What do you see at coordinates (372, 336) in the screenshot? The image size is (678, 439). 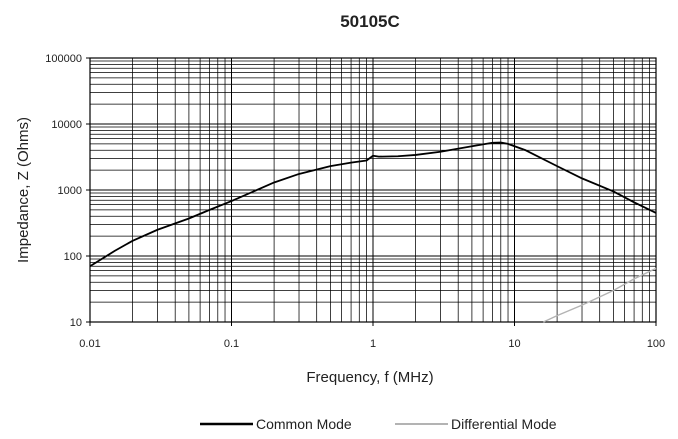 I see `x-axis-ticks: 0.01 0.1 1 10 100` at bounding box center [372, 336].